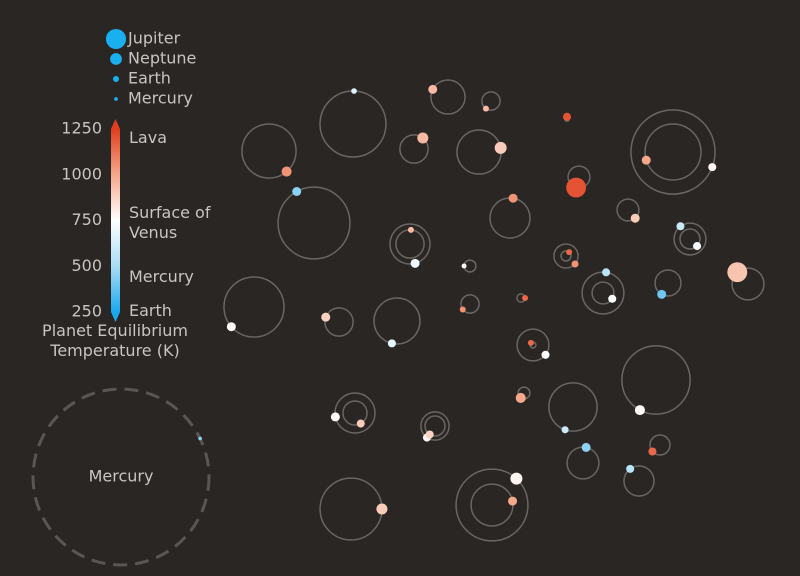 The image size is (800, 576). What do you see at coordinates (150, 311) in the screenshot?
I see `colorbar-annotation: Earth` at bounding box center [150, 311].